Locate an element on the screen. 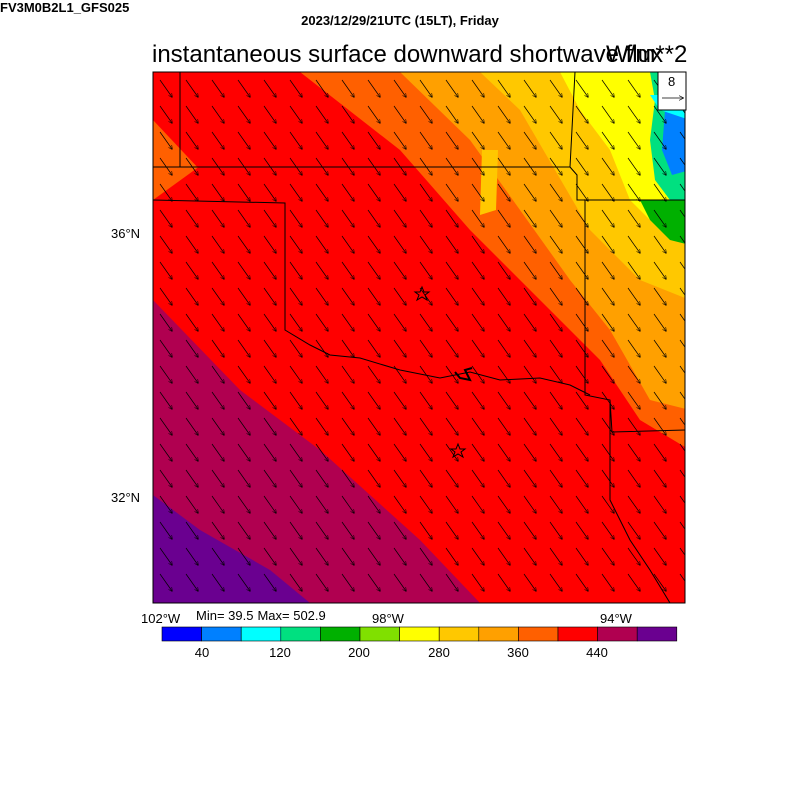 The height and width of the screenshot is (800, 800). lon-label-94w: 94°W is located at coordinates (616, 618).